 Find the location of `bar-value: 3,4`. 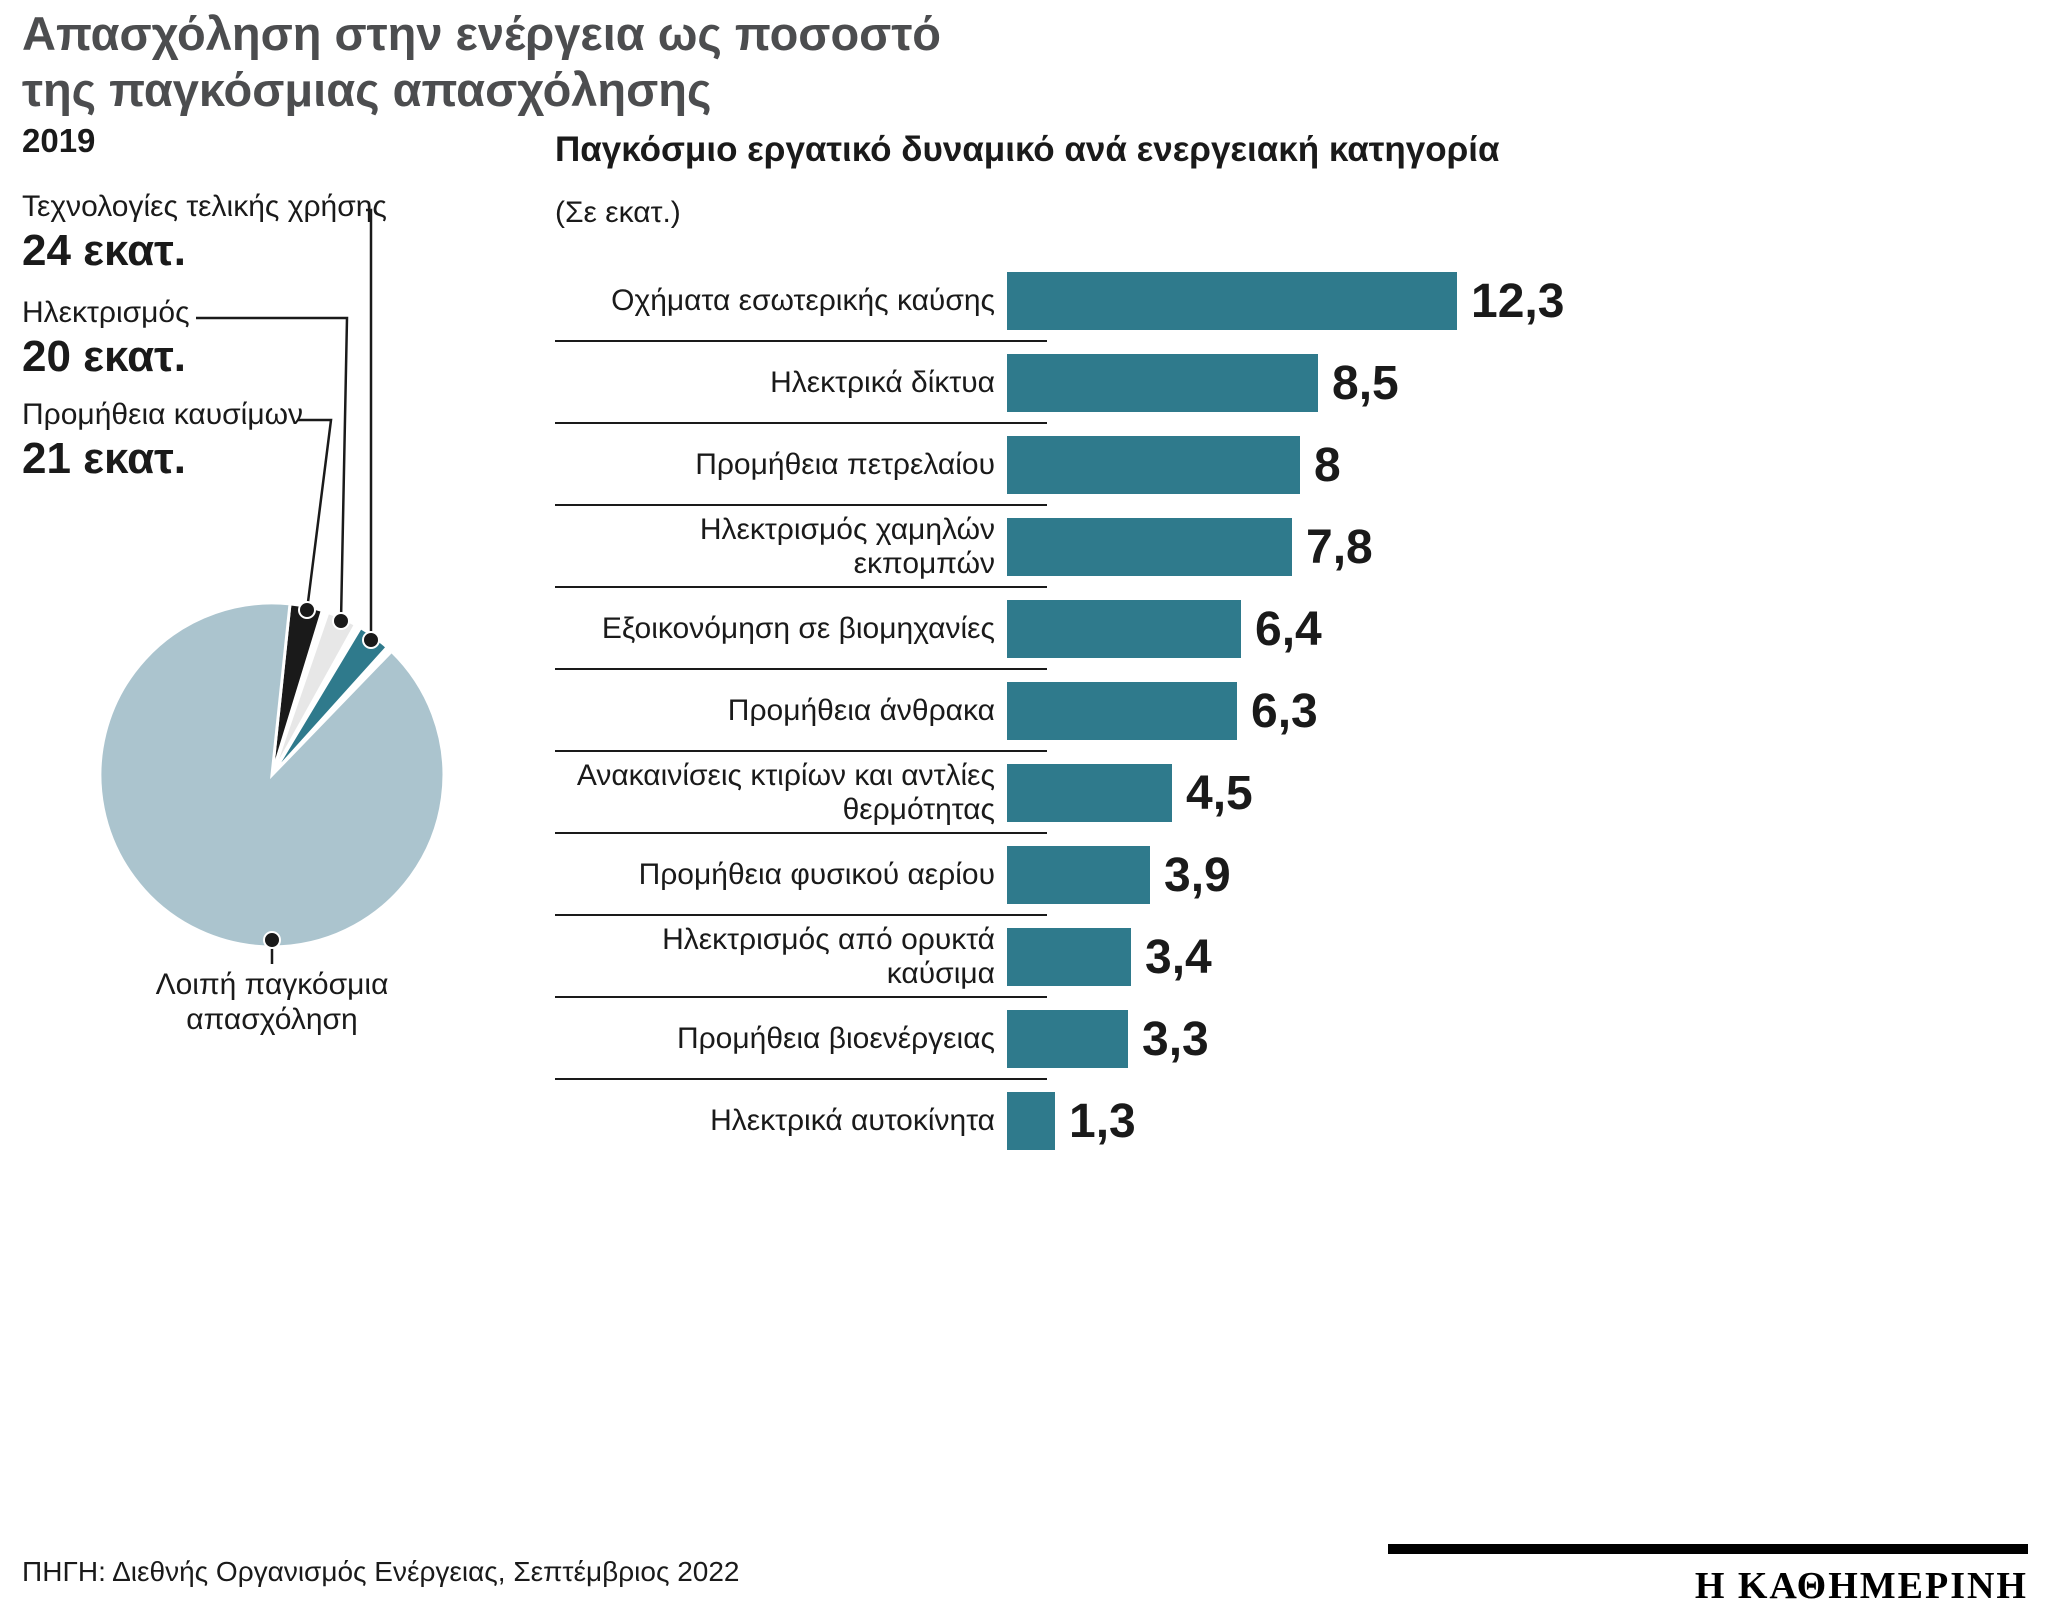

bar-value: 3,4 is located at coordinates (1178, 957).